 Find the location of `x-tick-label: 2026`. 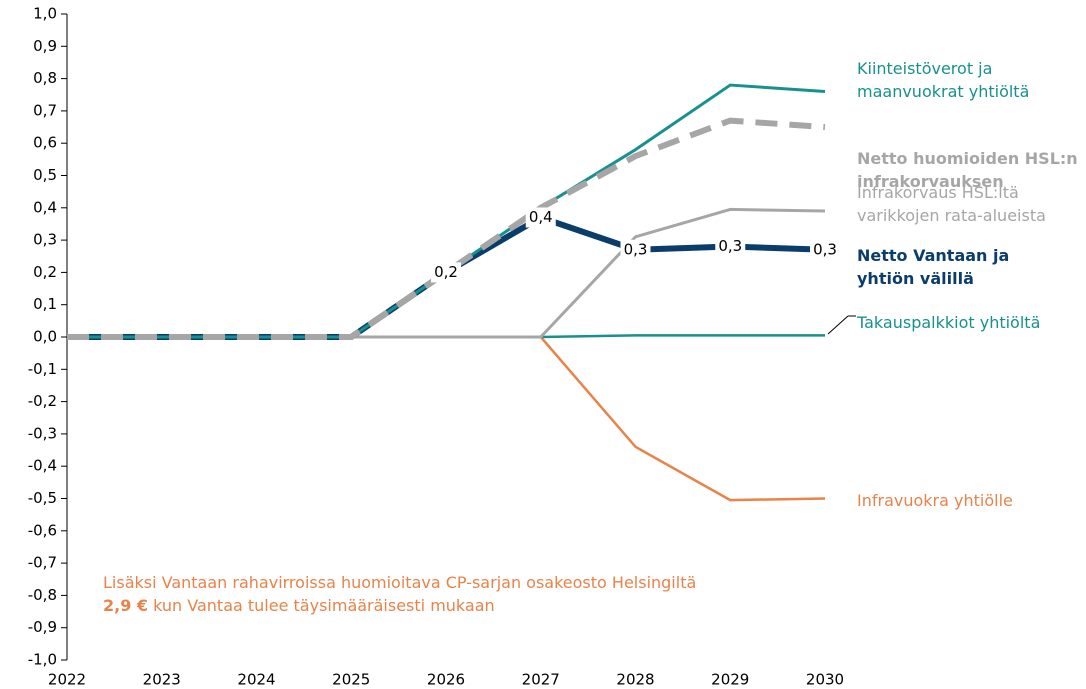

x-tick-label: 2026 is located at coordinates (446, 680).